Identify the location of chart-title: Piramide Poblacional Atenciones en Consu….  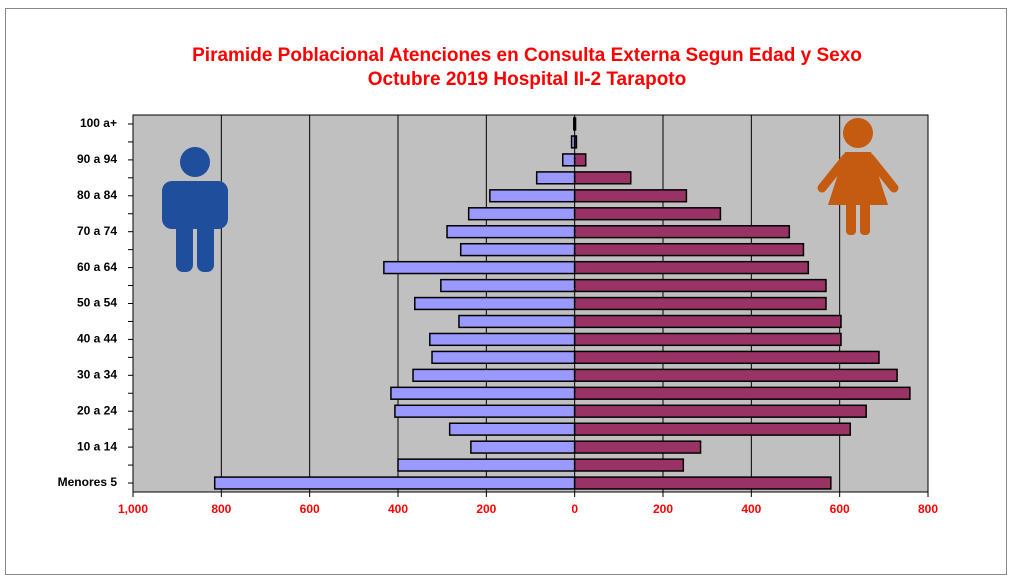
(527, 55).